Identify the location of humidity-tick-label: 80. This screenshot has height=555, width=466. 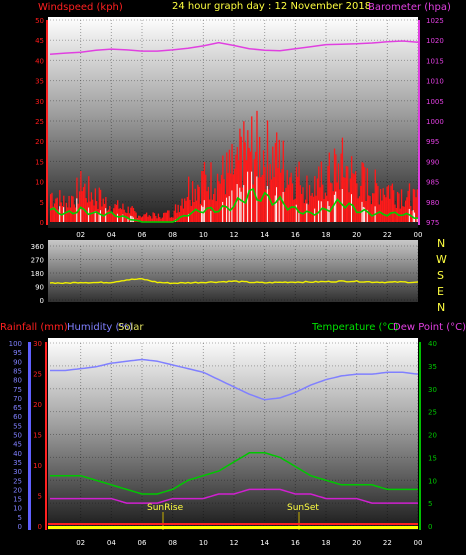
(17, 381).